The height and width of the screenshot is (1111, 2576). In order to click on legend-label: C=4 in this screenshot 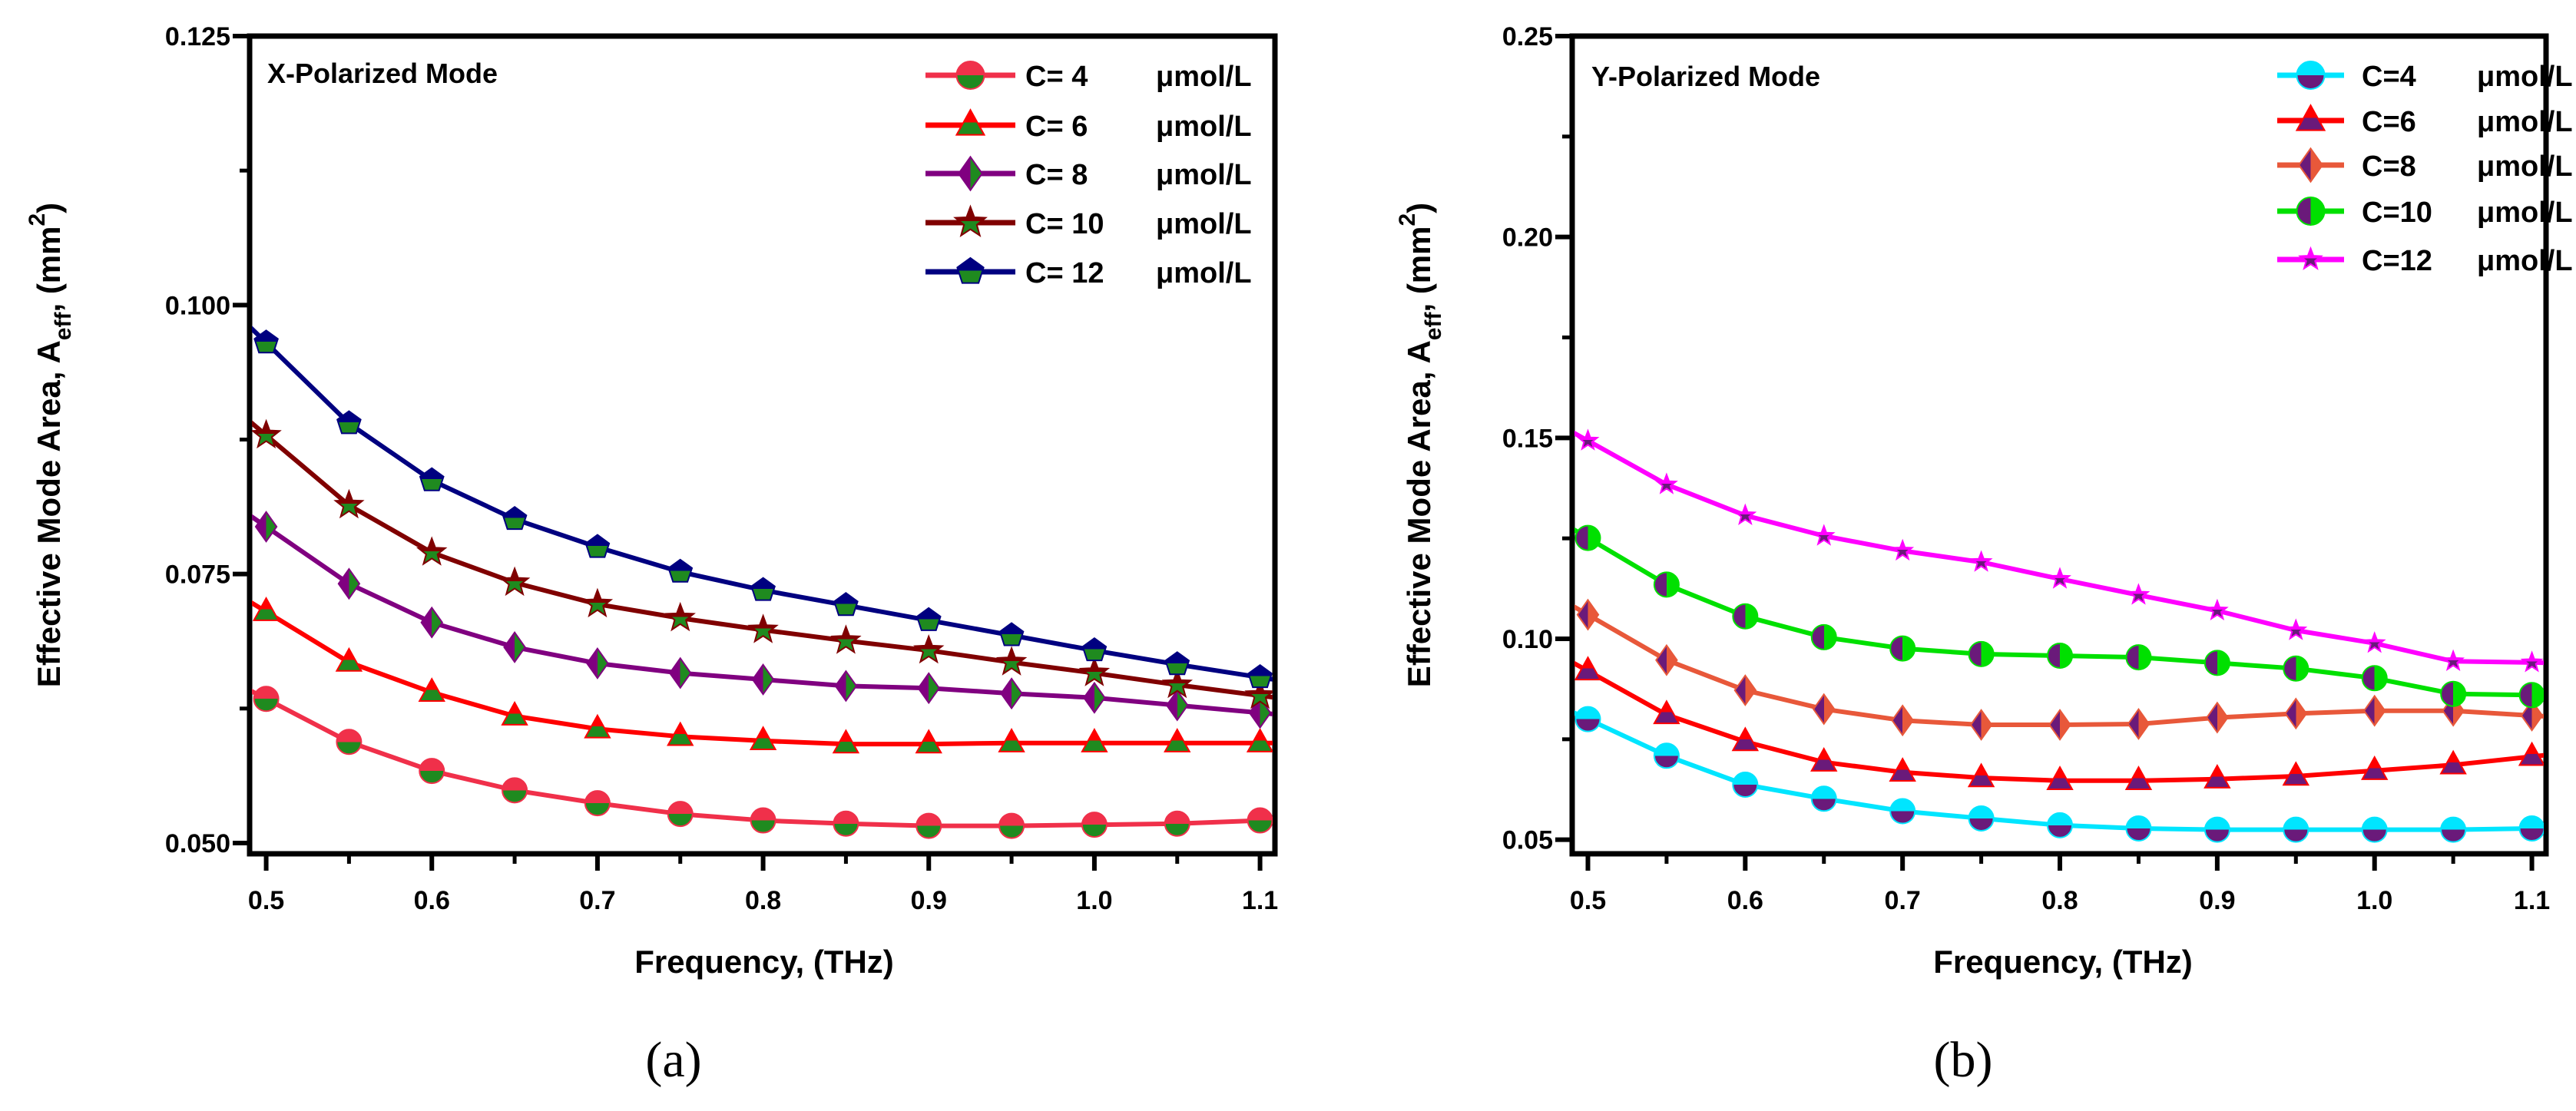, I will do `click(2389, 77)`.